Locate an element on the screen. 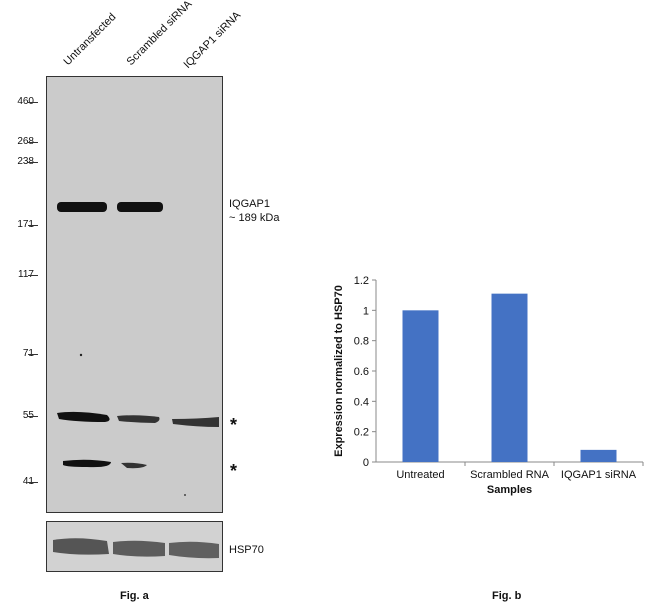 The height and width of the screenshot is (607, 650). asterisk-45kda: * is located at coordinates (234, 471).